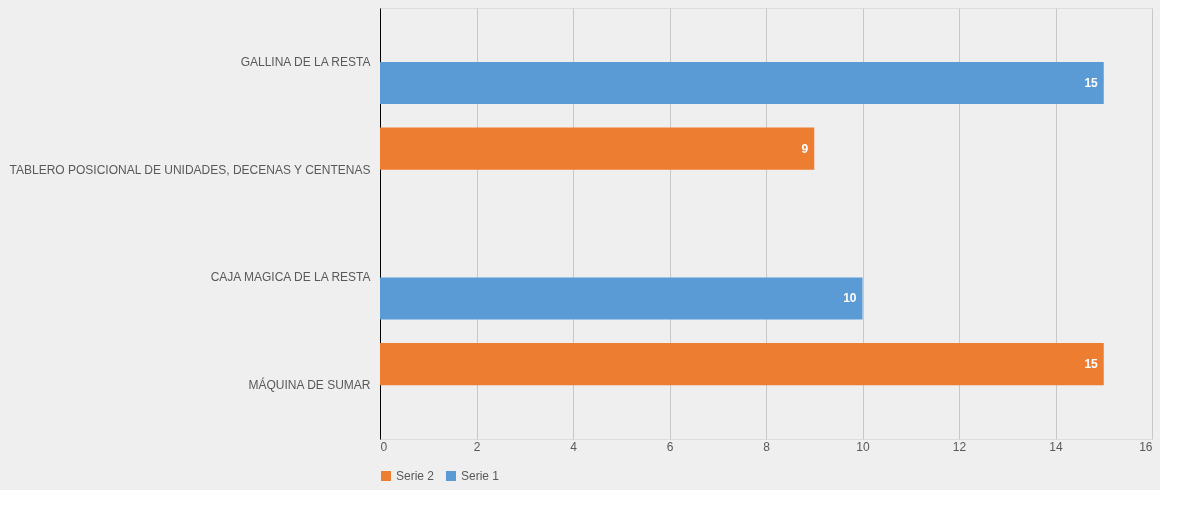 This screenshot has width=1179, height=505. What do you see at coordinates (480, 476) in the screenshot?
I see `legend-label: Serie 1` at bounding box center [480, 476].